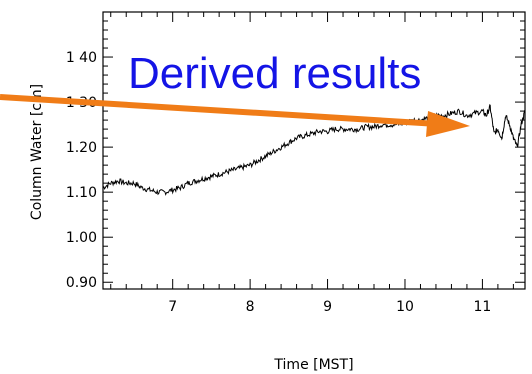 The height and width of the screenshot is (374, 532). I want to click on y-tick-label: 1.00, so click(81, 238).